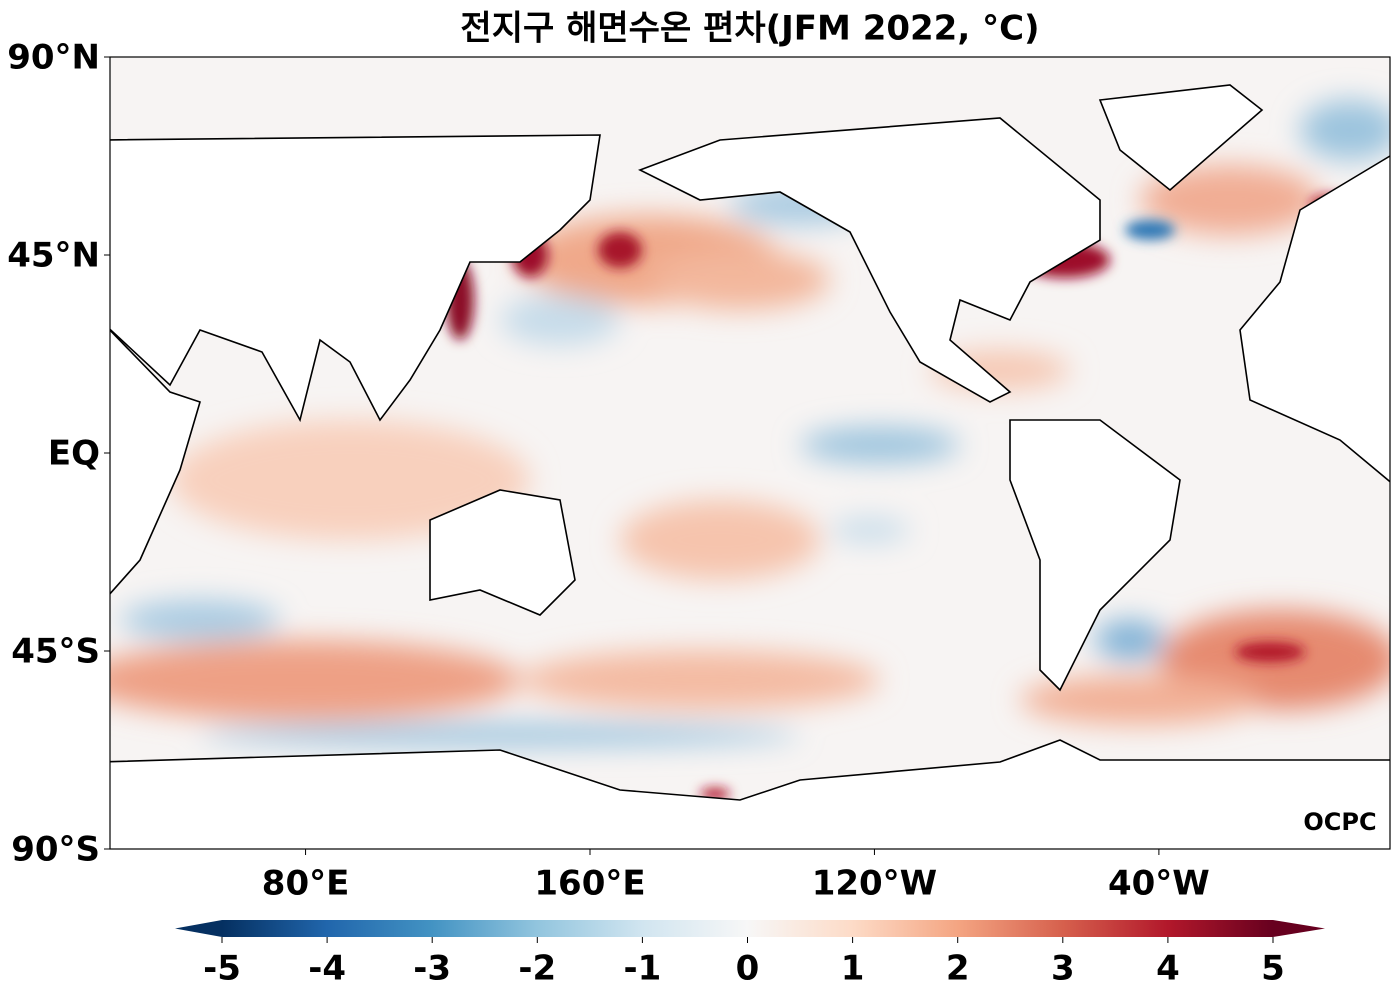 The height and width of the screenshot is (1001, 1400). Describe the element at coordinates (874, 884) in the screenshot. I see `x-tick-label: 120°W` at that location.